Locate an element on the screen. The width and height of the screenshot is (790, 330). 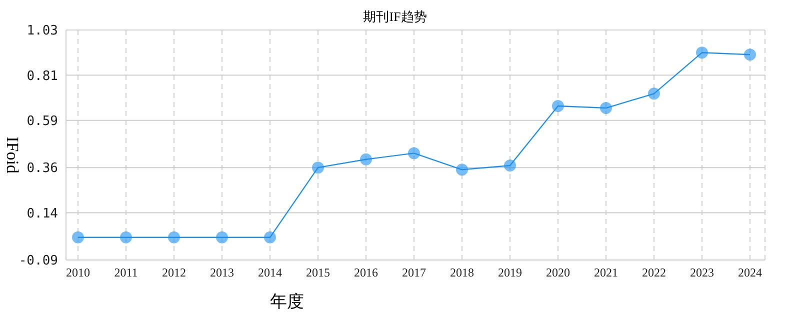
x-tick-label: 2022 is located at coordinates (654, 273).